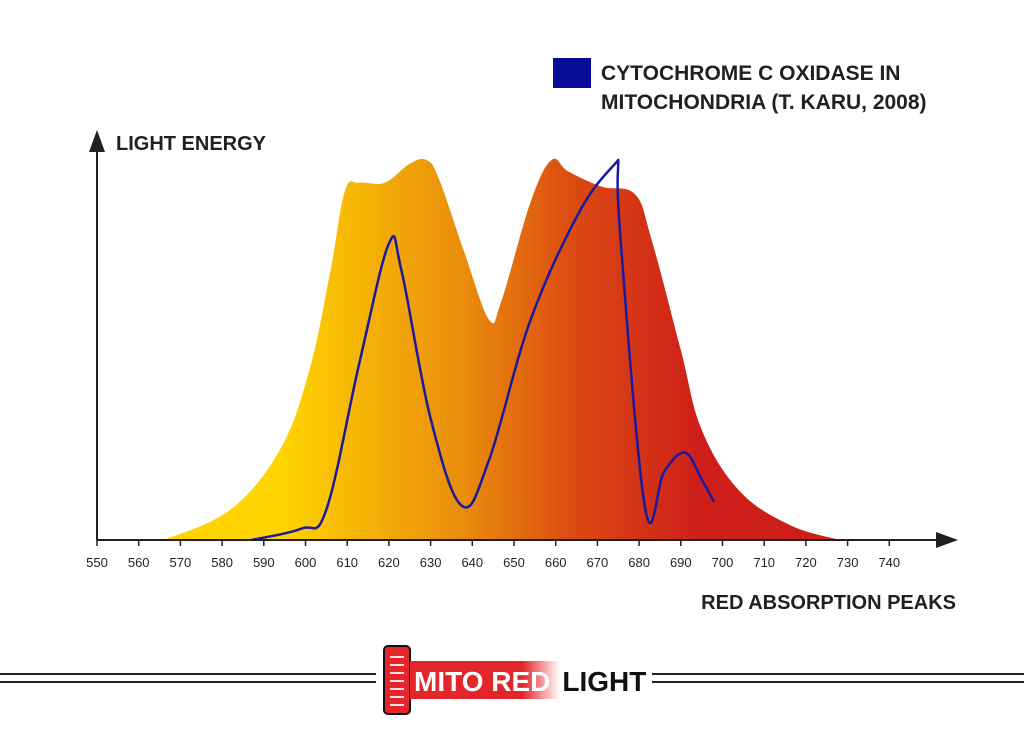 The image size is (1024, 742). What do you see at coordinates (191, 144) in the screenshot?
I see `y-axis-label: LIGHT ENERGY` at bounding box center [191, 144].